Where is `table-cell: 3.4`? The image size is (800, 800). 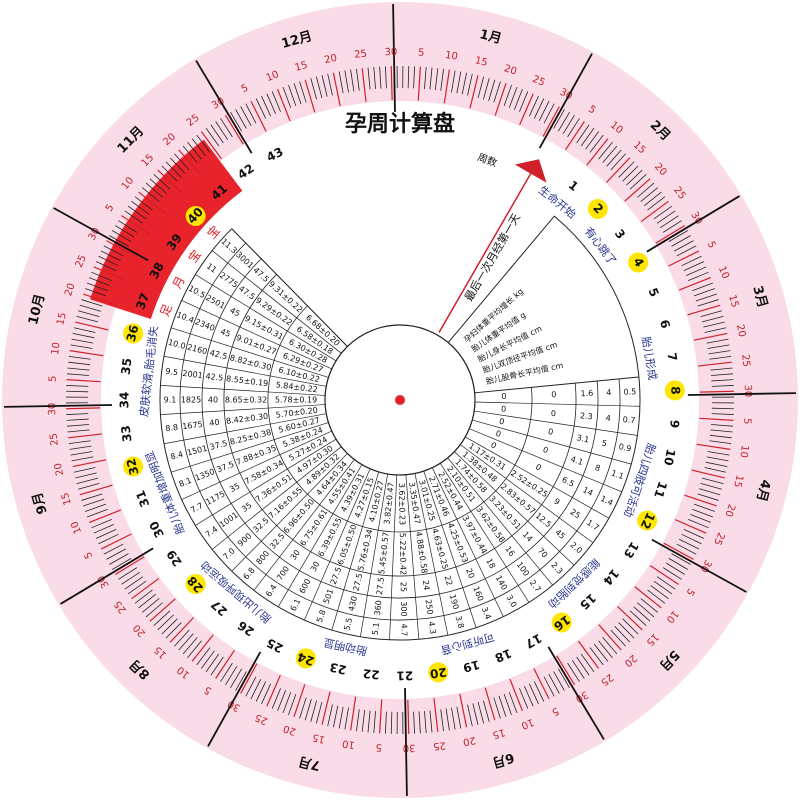 table-cell: 3.4 is located at coordinates (486, 613).